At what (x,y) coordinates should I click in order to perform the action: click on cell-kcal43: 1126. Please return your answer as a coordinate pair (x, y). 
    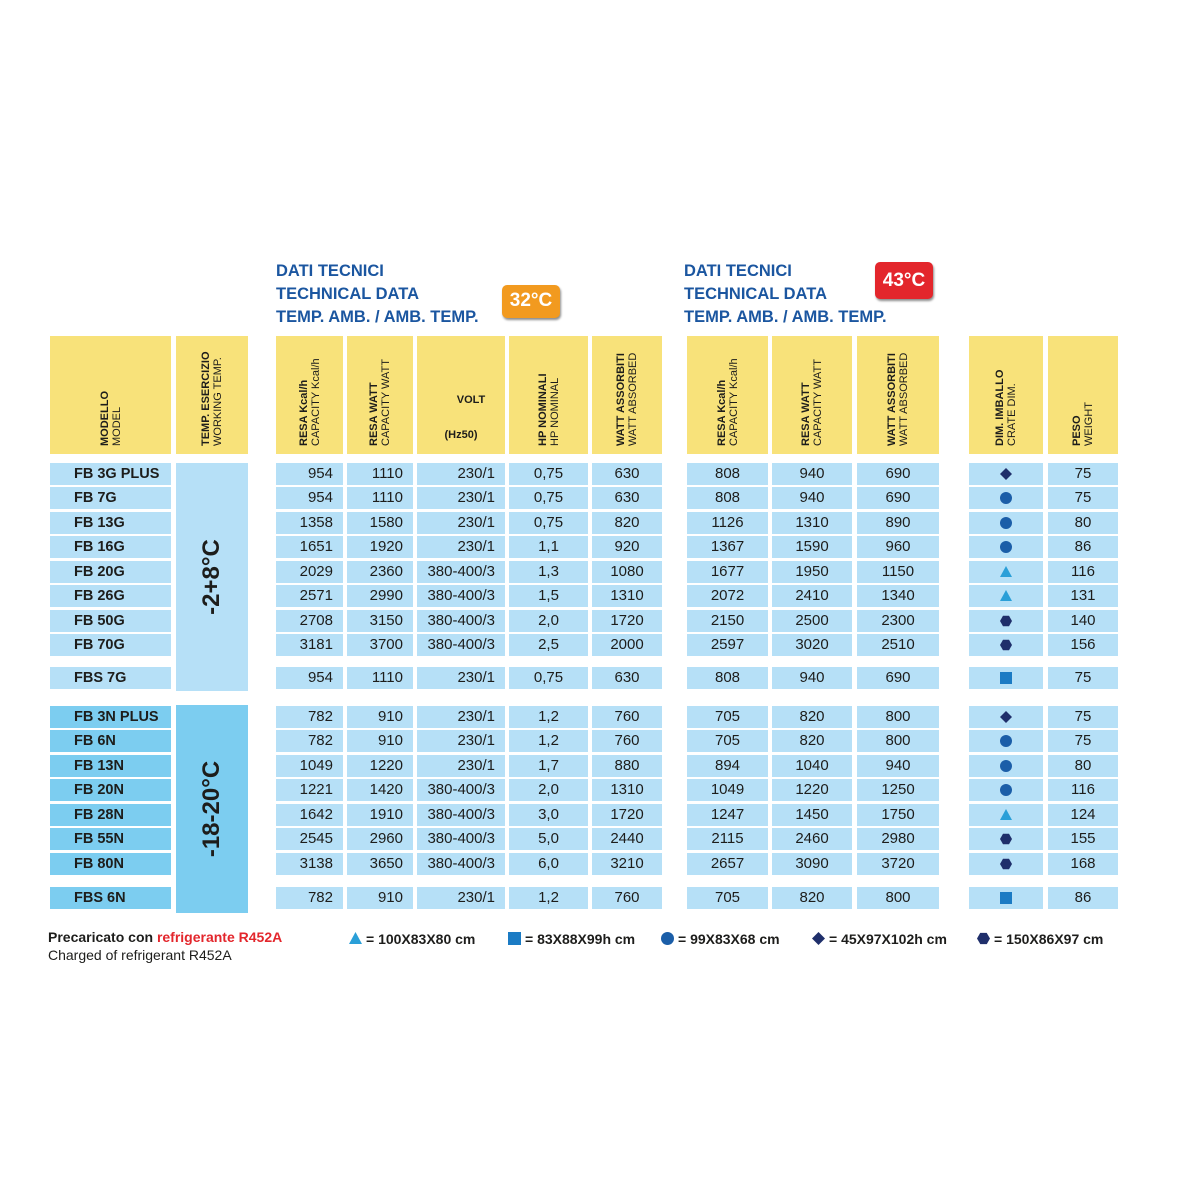
    Looking at the image, I should click on (727, 523).